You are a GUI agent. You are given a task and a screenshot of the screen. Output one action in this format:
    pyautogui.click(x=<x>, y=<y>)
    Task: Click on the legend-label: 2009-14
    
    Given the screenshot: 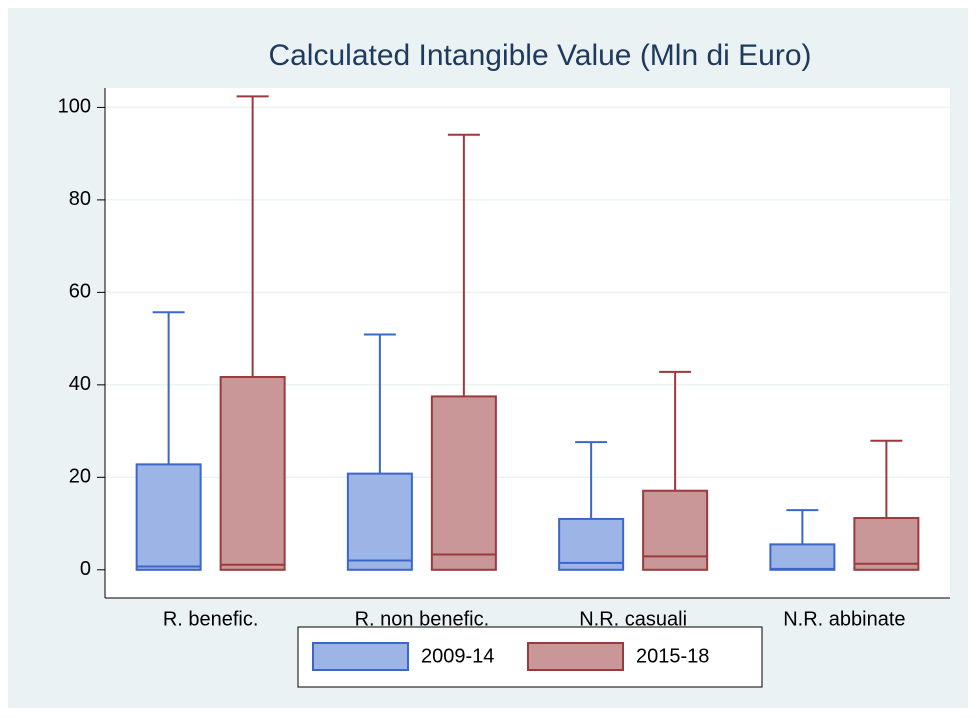 What is the action you would take?
    pyautogui.click(x=457, y=656)
    